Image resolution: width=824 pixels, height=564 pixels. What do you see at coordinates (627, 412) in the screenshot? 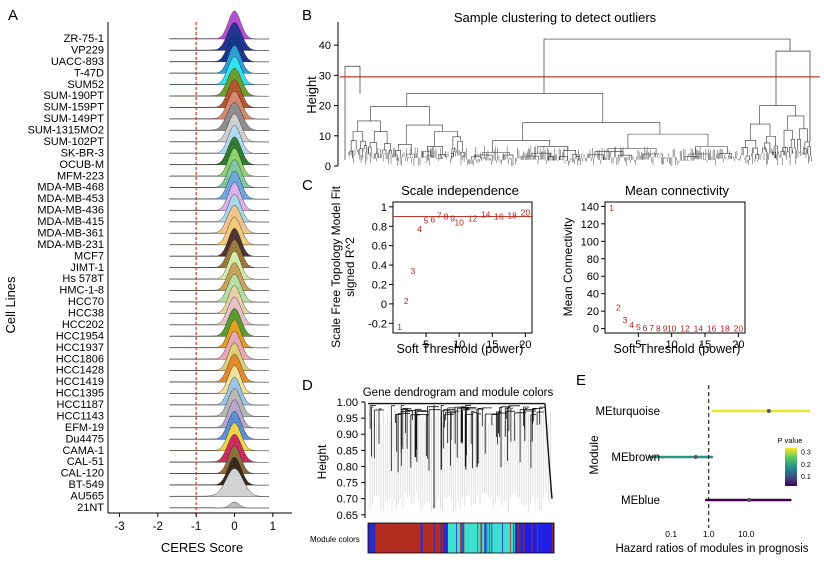
I see `module-label: MEturquoise` at bounding box center [627, 412].